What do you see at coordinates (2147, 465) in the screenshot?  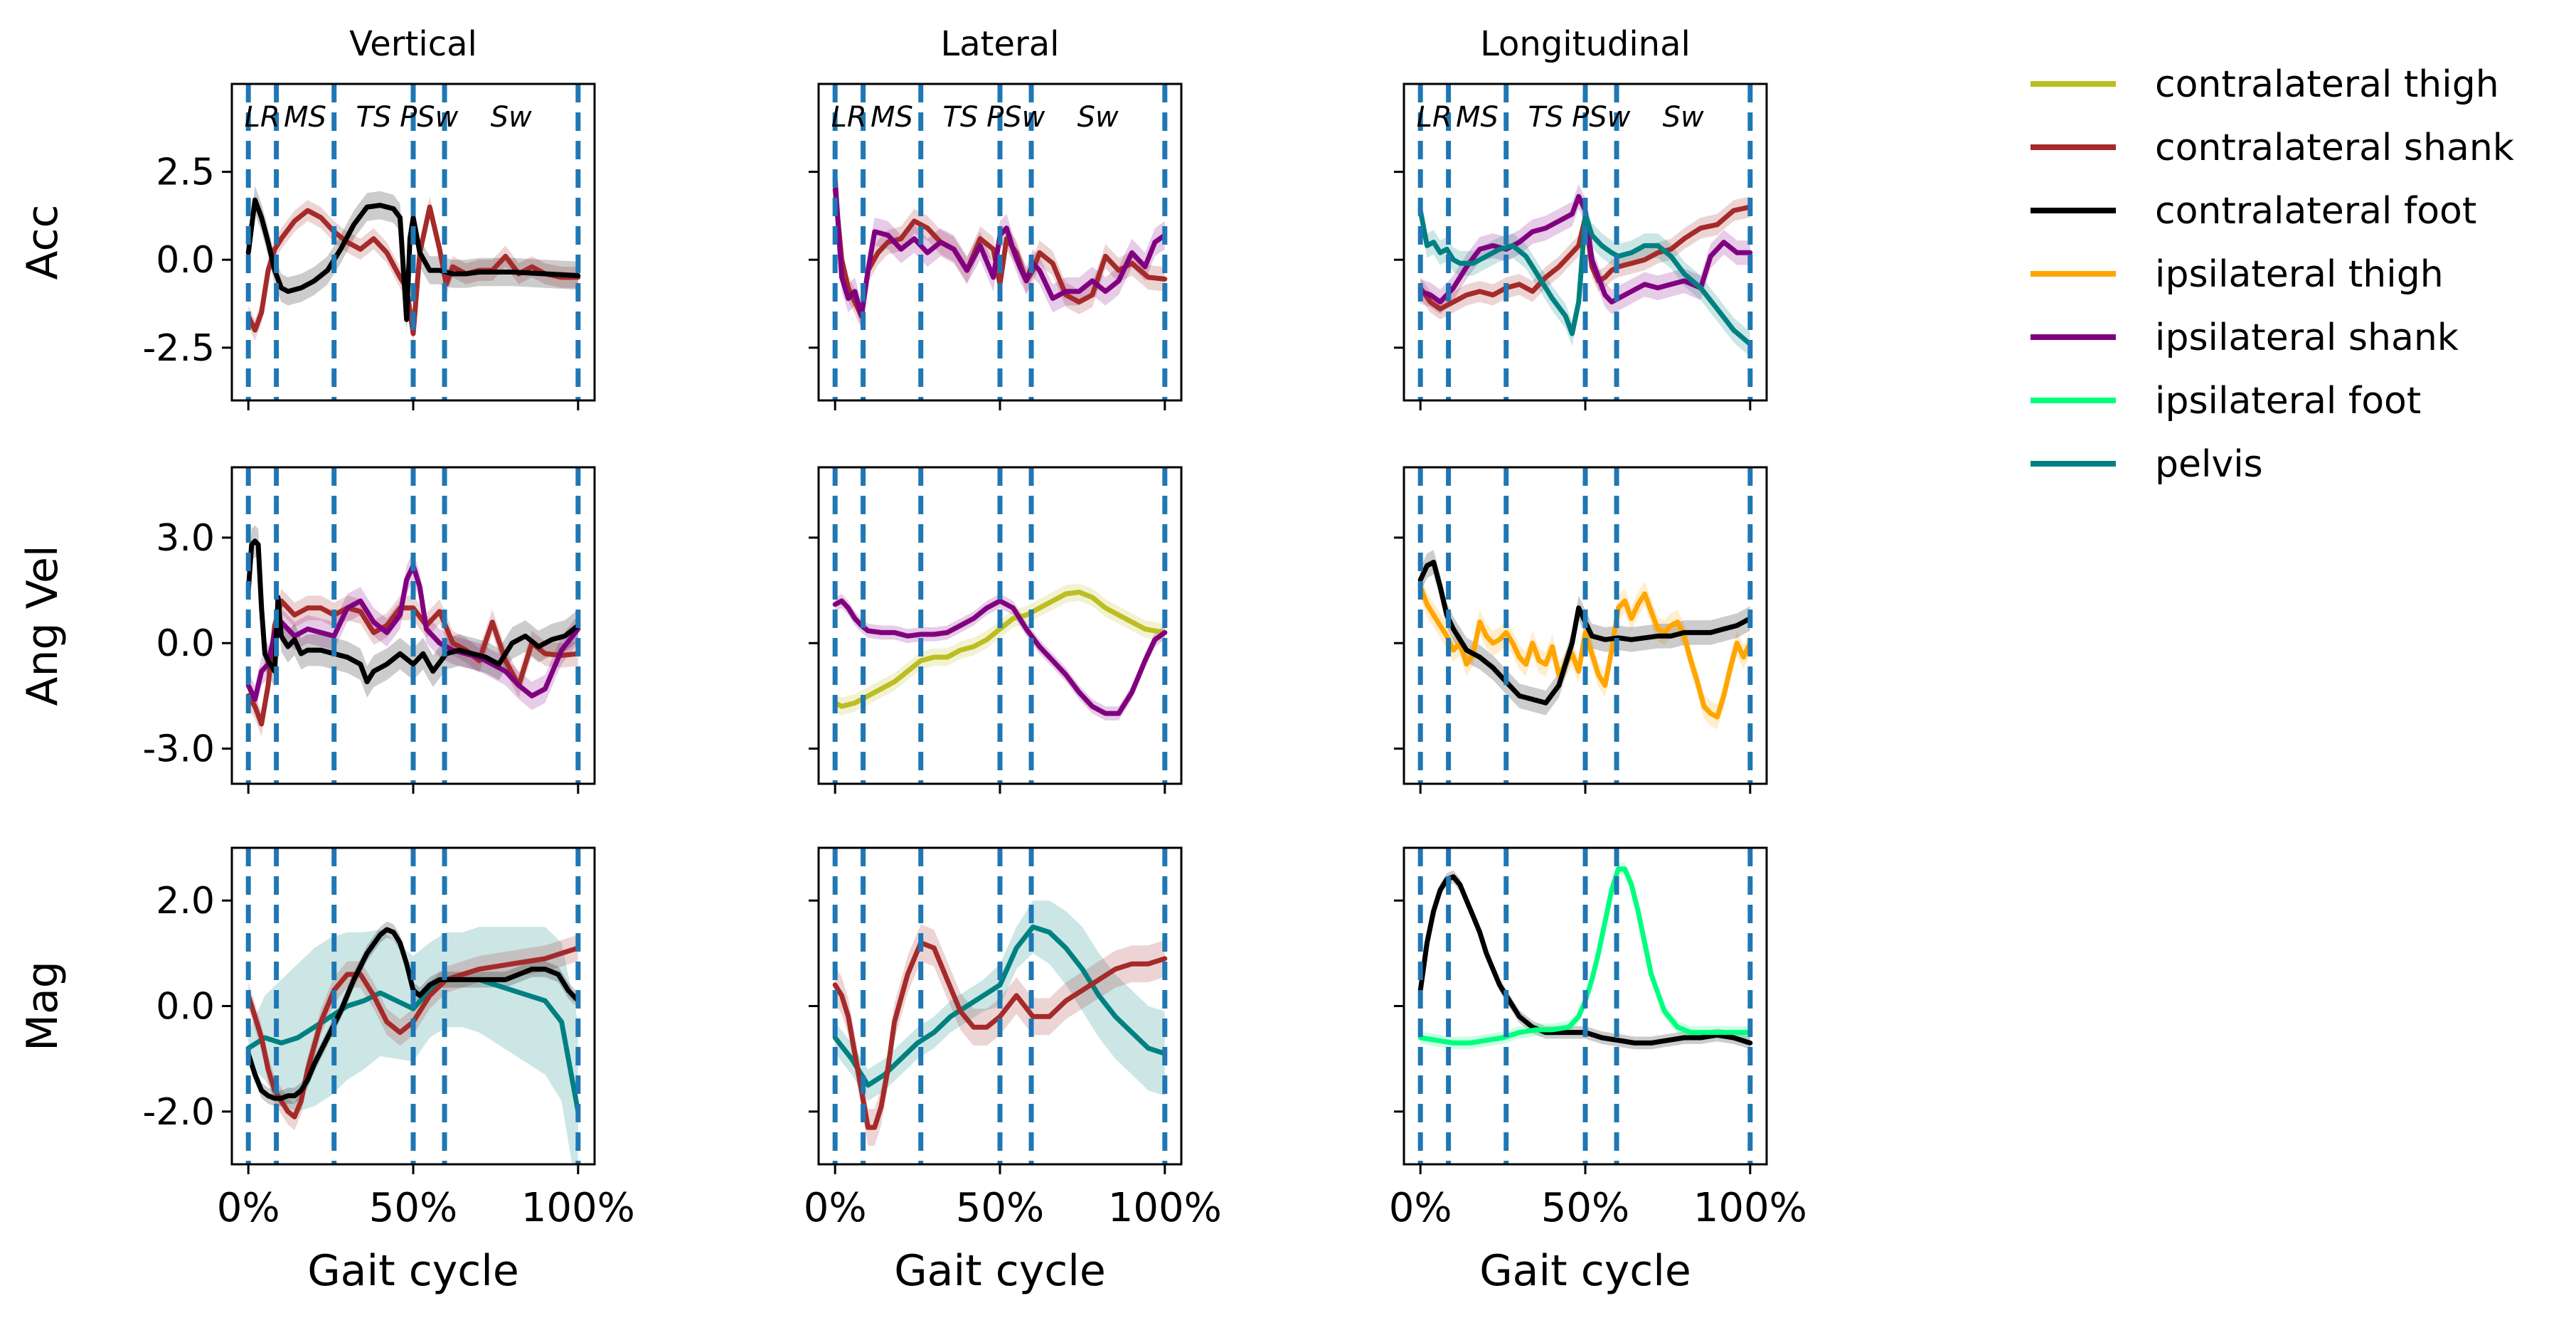 I see `legend-item-pelvis: pelvis` at bounding box center [2147, 465].